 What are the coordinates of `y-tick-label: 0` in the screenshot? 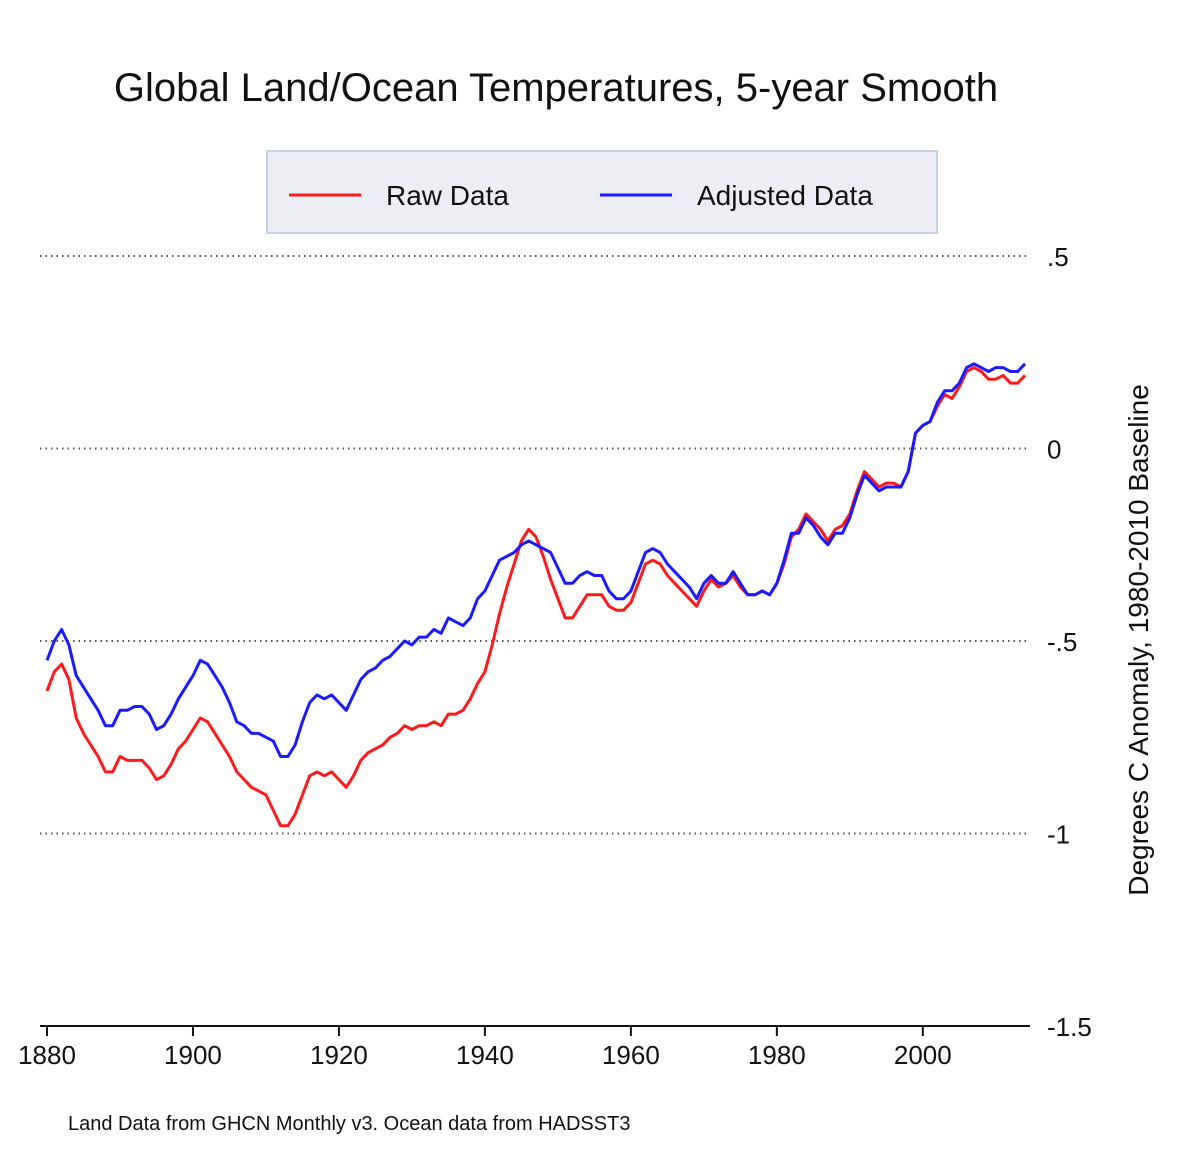 It's located at (1054, 450).